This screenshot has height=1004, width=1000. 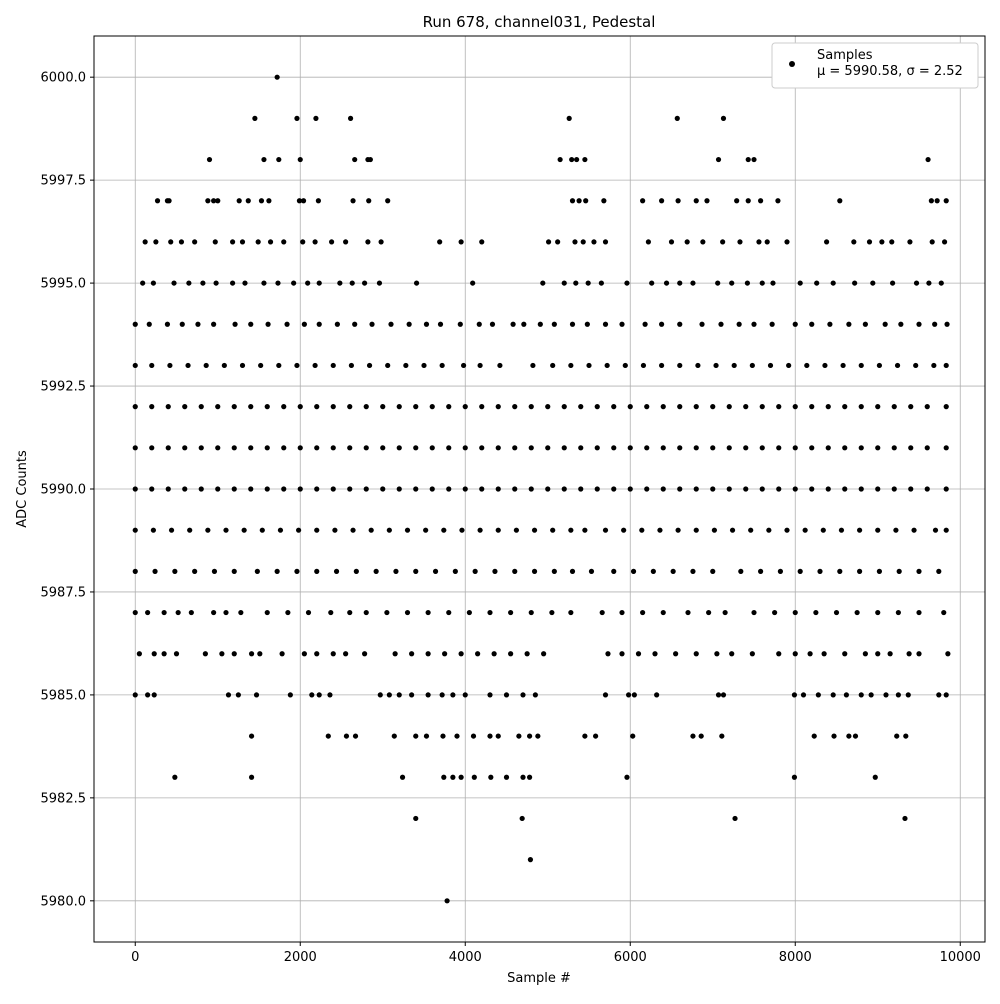 What do you see at coordinates (64, 490) in the screenshot?
I see `y-tick-label: 5990.0` at bounding box center [64, 490].